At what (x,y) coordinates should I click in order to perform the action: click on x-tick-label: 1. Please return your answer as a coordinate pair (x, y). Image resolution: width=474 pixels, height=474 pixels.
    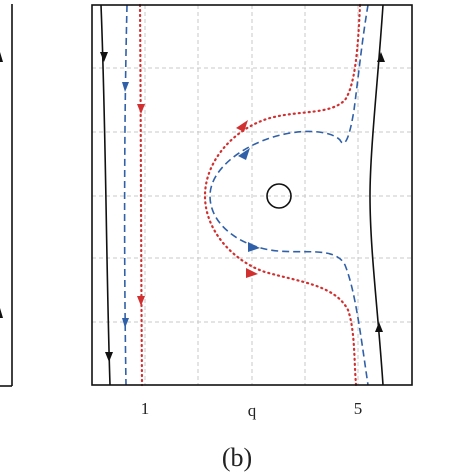
    Looking at the image, I should click on (145, 408).